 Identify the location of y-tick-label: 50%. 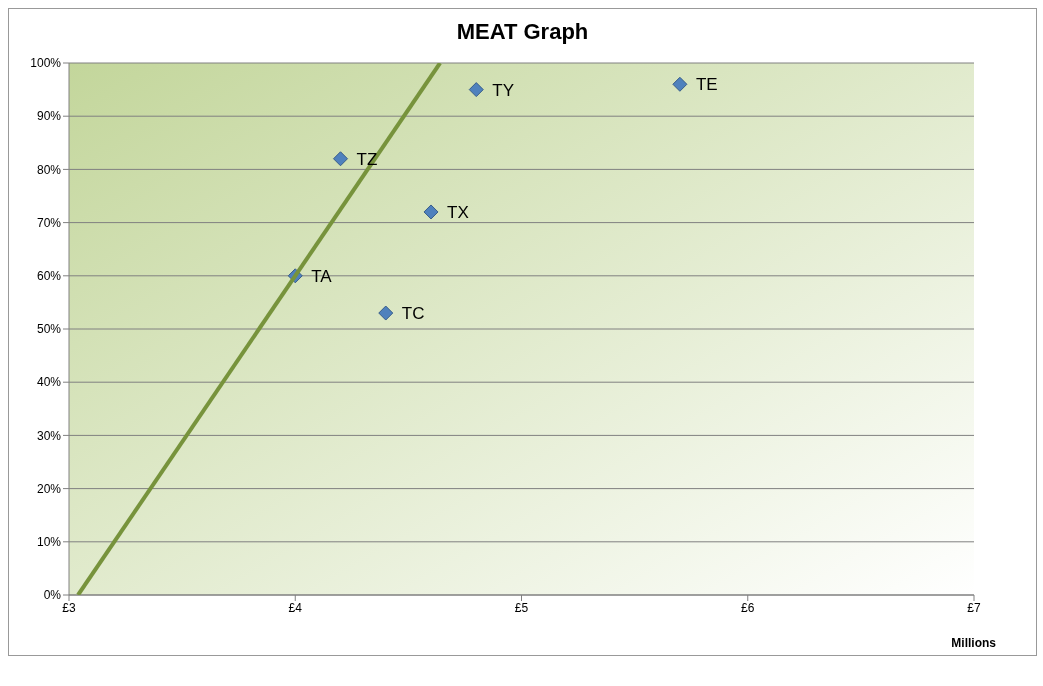
(49, 329).